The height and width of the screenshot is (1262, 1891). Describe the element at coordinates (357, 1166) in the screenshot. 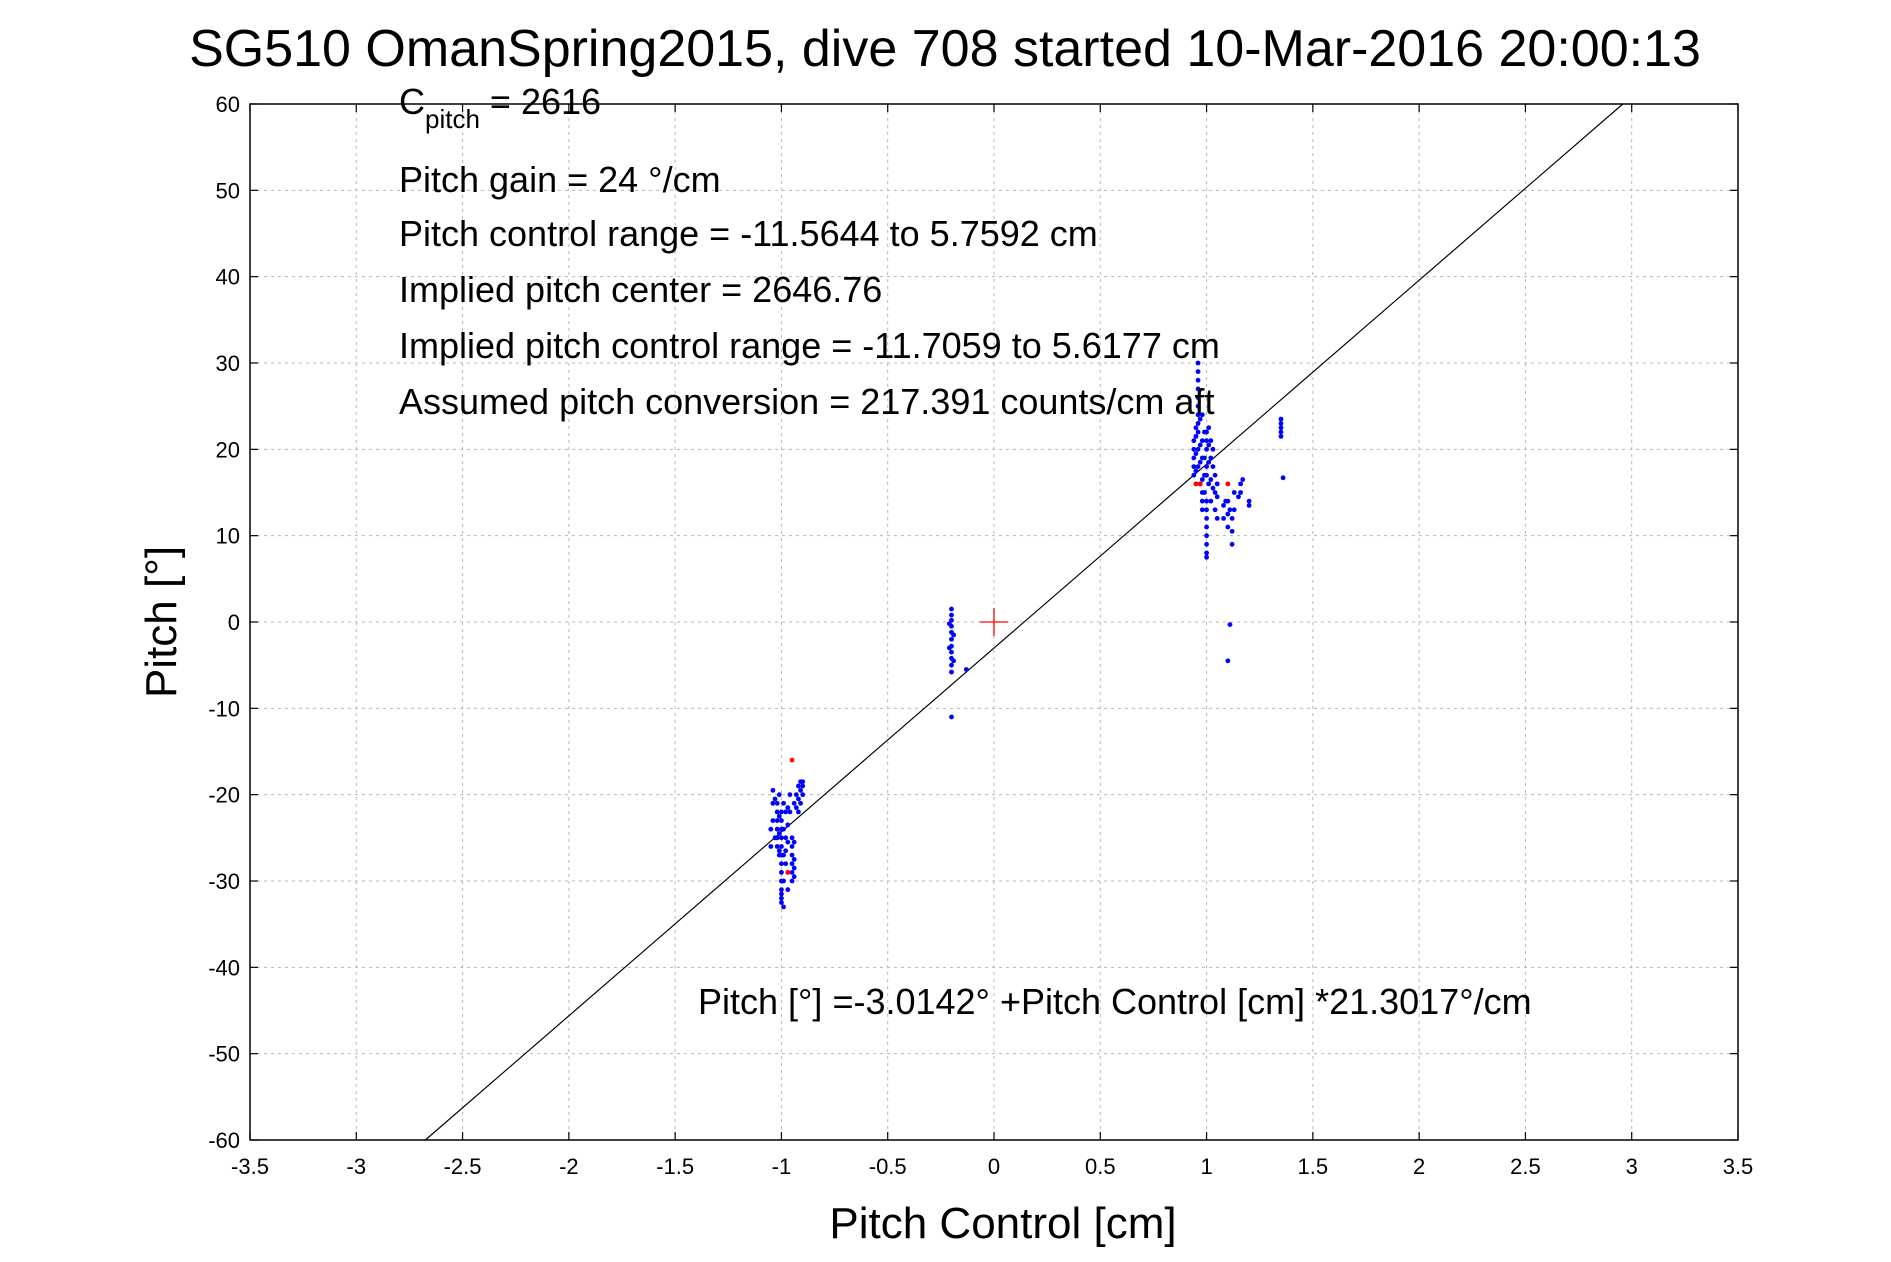

I see `x-tick-label: -3` at that location.